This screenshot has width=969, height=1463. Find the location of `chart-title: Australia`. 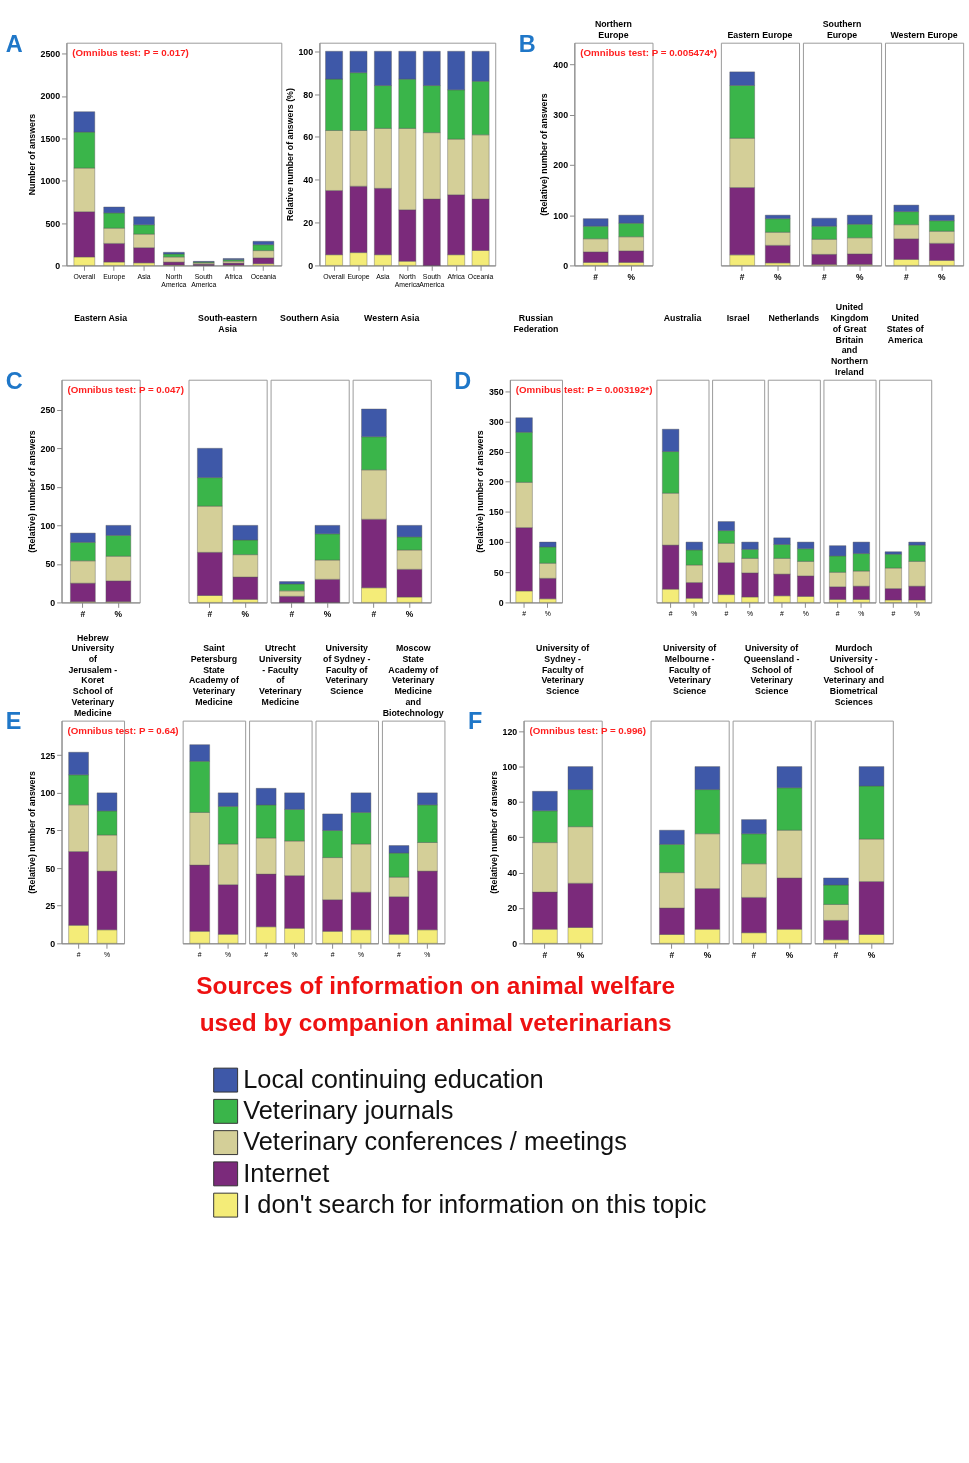

chart-title: Australia is located at coordinates (682, 318).